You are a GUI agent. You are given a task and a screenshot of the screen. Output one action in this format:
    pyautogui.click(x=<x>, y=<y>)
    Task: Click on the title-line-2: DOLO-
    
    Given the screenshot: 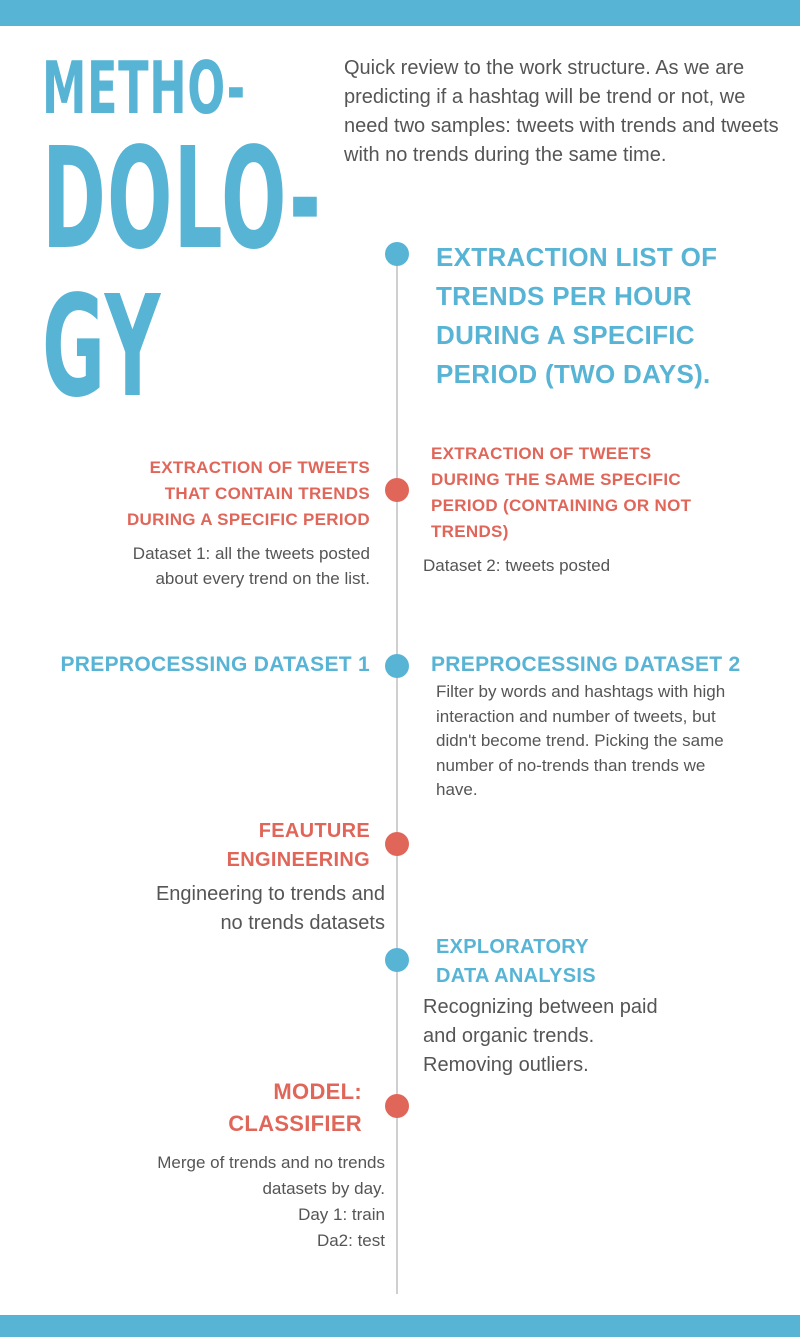 What is the action you would take?
    pyautogui.click(x=182, y=199)
    